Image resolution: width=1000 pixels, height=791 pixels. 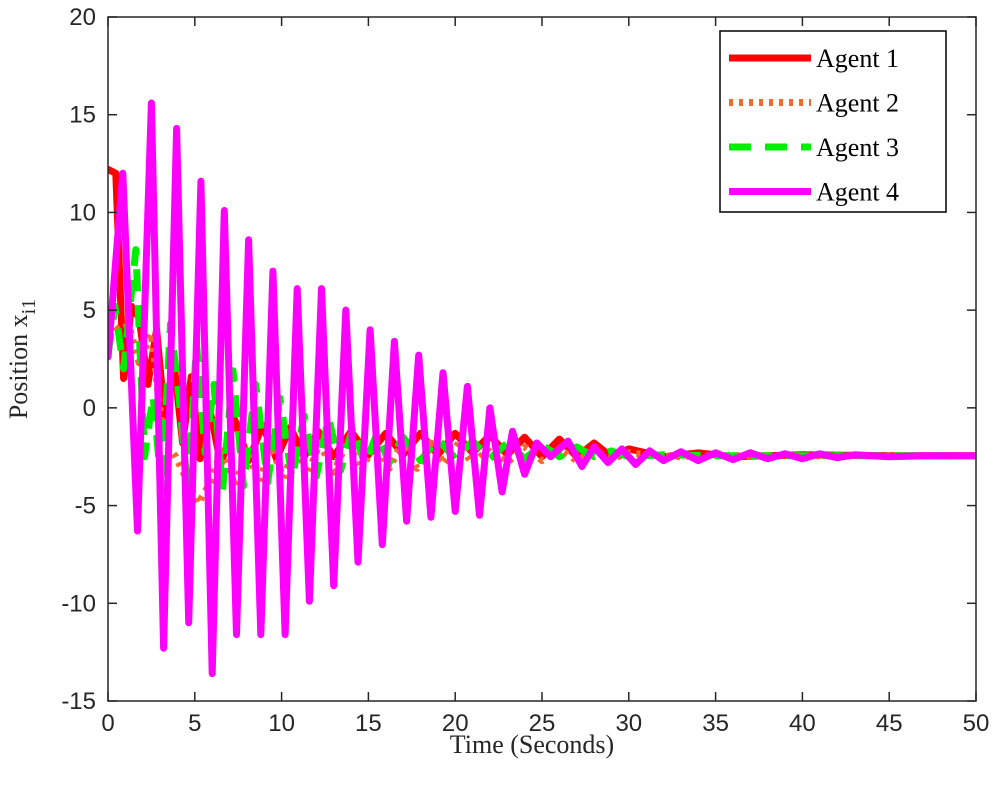 What do you see at coordinates (857, 192) in the screenshot?
I see `legend-label-agent-4: Agent 4` at bounding box center [857, 192].